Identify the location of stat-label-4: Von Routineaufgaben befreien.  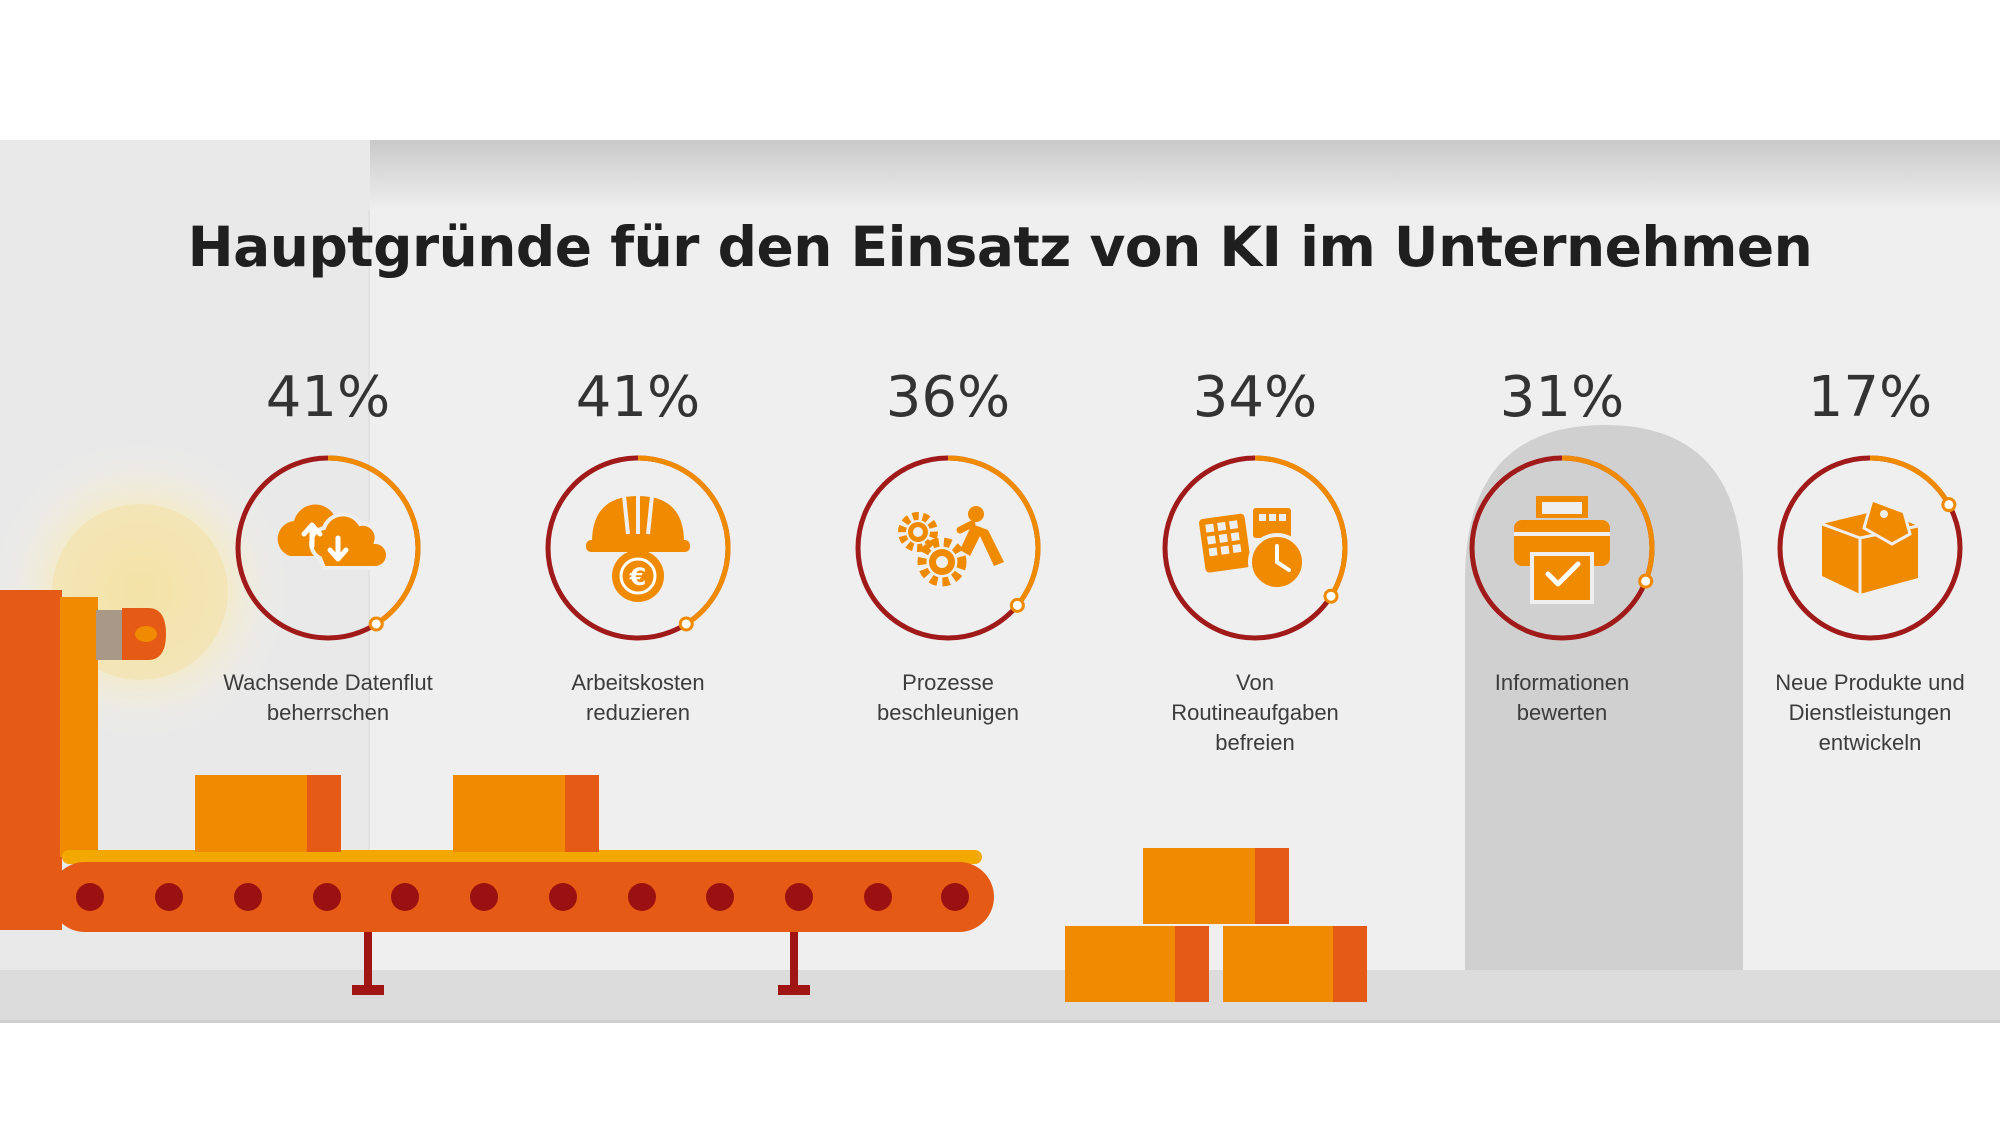
(1255, 713).